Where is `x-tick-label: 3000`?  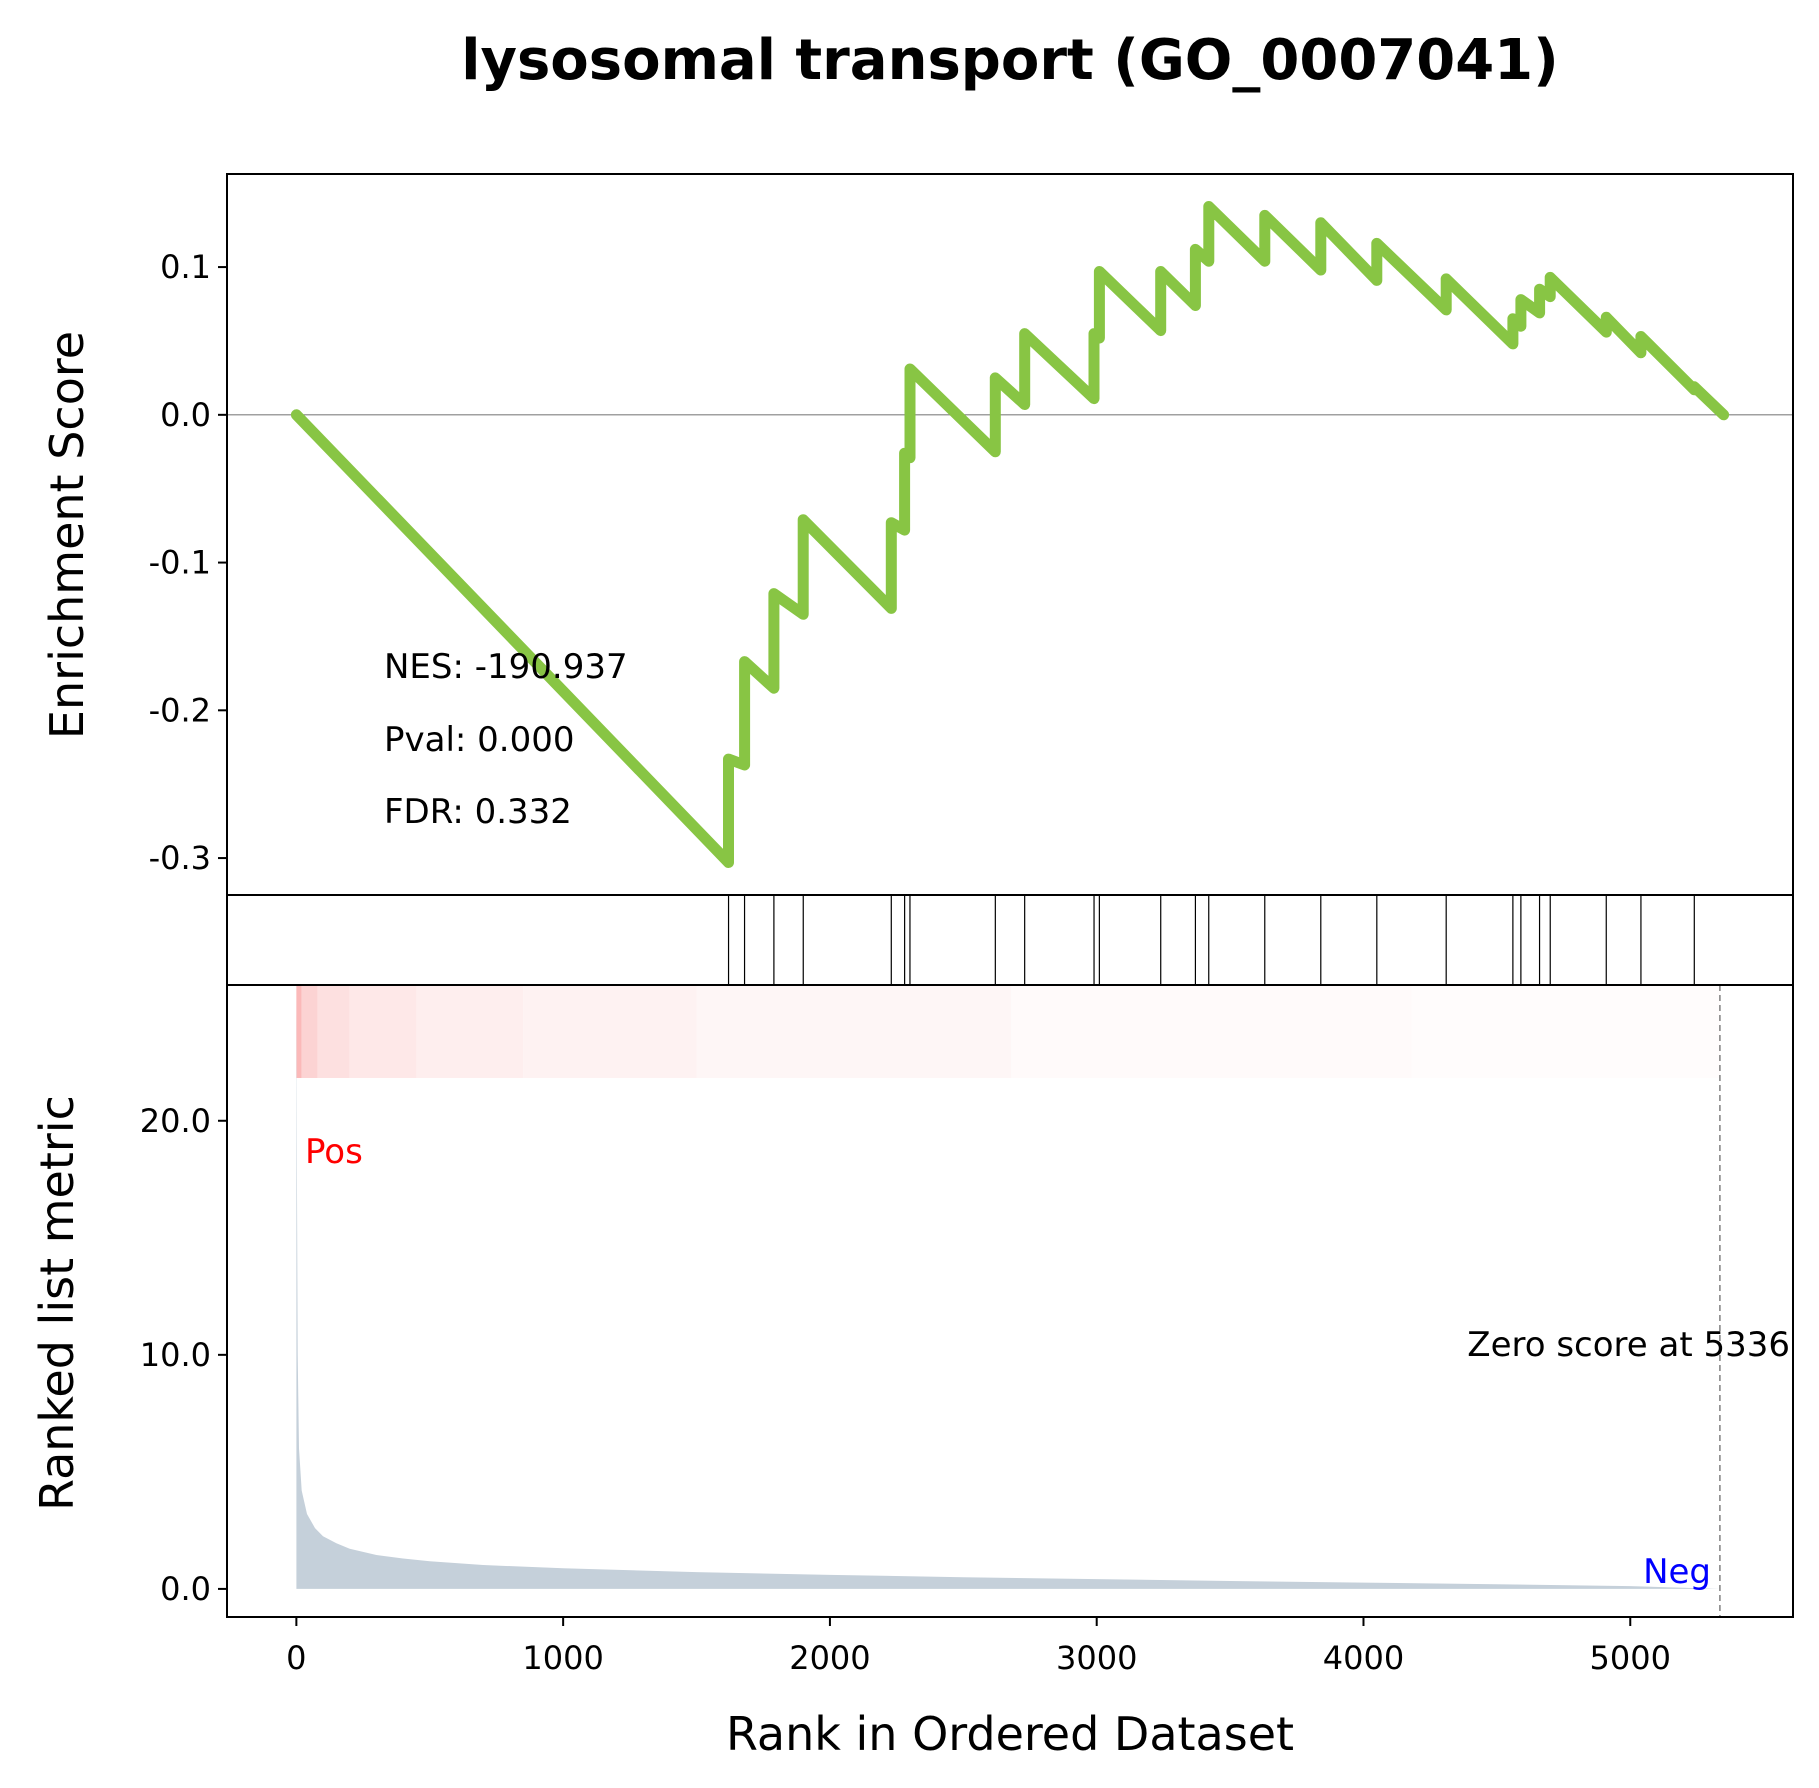 x-tick-label: 3000 is located at coordinates (1096, 1658).